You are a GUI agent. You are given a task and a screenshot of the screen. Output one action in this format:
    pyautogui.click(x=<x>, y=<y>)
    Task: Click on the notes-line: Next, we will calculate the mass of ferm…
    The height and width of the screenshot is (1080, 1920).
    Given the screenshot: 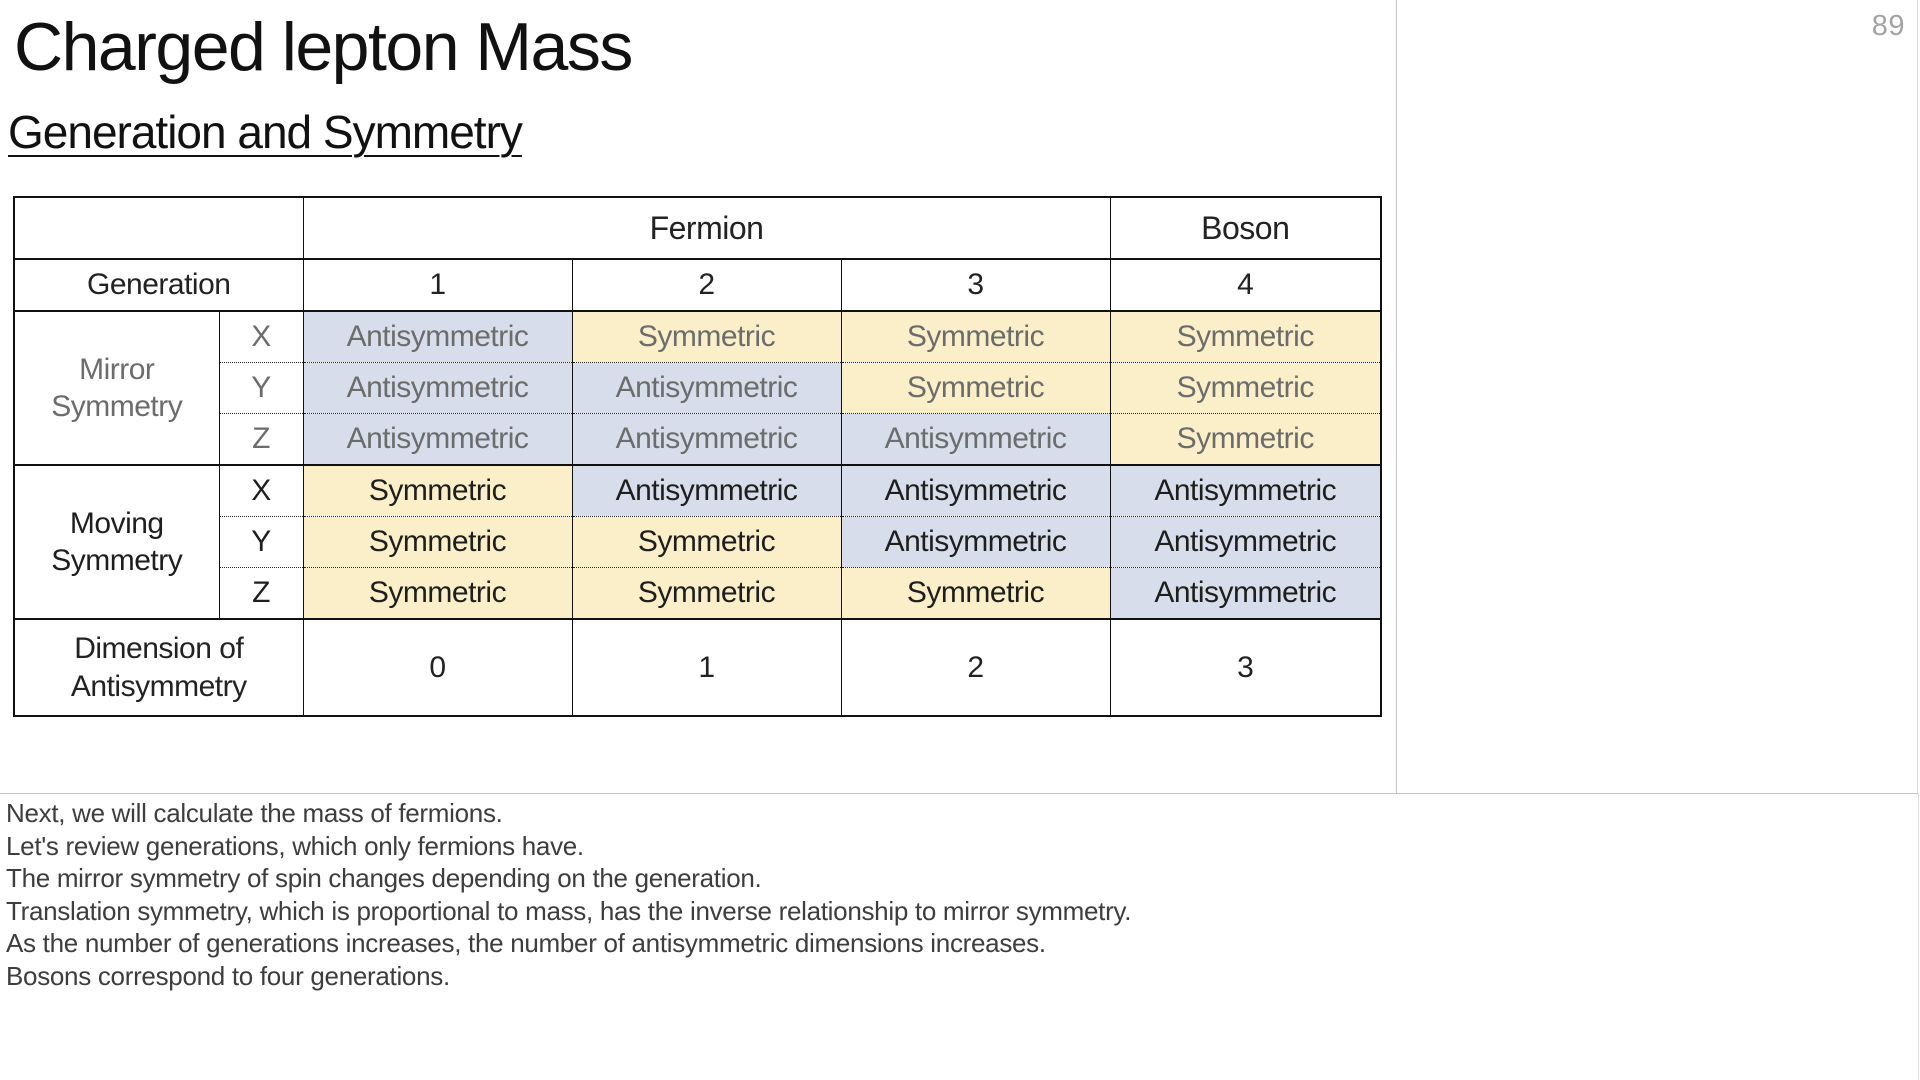 What is the action you would take?
    pyautogui.click(x=254, y=813)
    